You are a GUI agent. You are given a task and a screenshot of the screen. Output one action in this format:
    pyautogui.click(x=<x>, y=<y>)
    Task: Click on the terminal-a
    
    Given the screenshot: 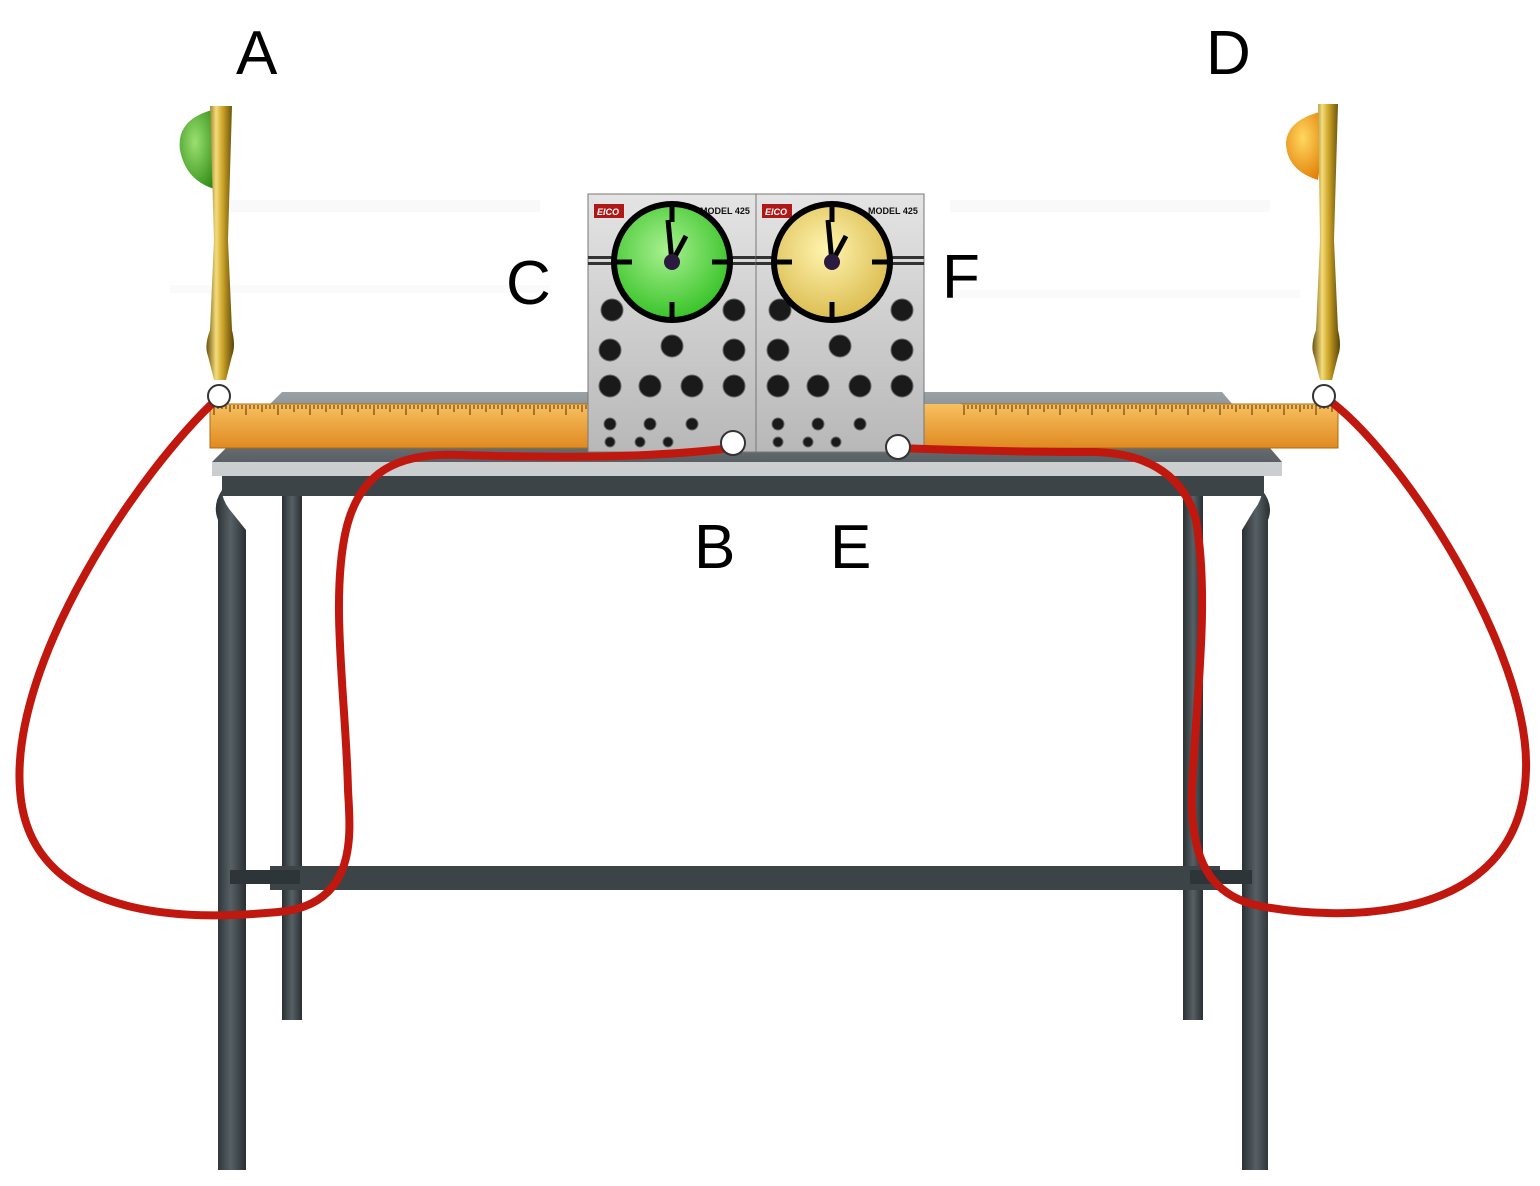 What is the action you would take?
    pyautogui.click(x=219, y=396)
    